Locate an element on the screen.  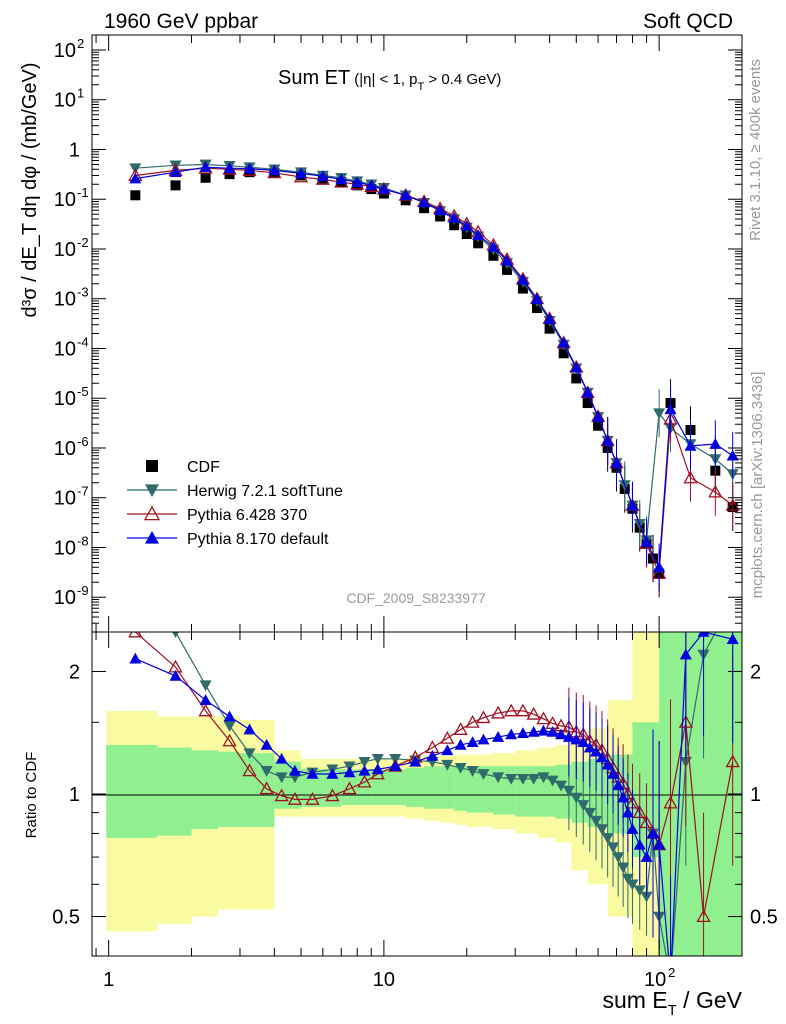
main-y-tick-exponent: -9 is located at coordinates (83, 590).